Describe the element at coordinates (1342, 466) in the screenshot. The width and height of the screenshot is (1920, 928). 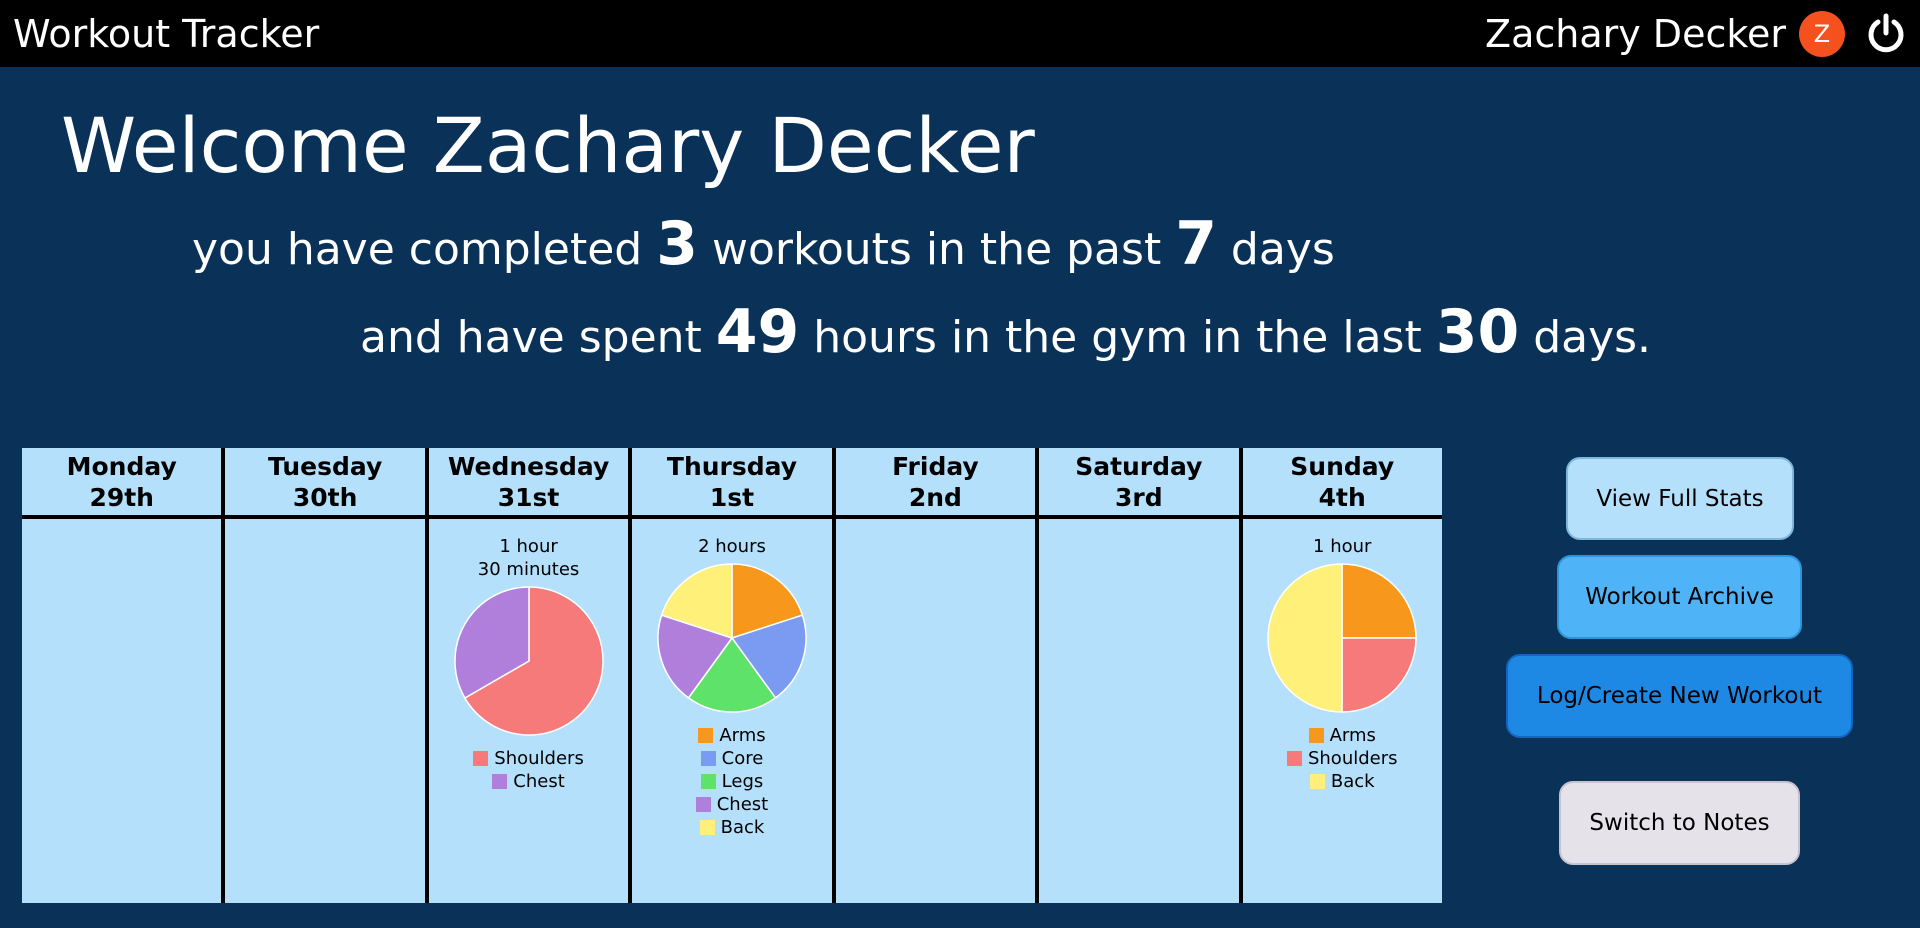
I see `day-name: Sunday` at that location.